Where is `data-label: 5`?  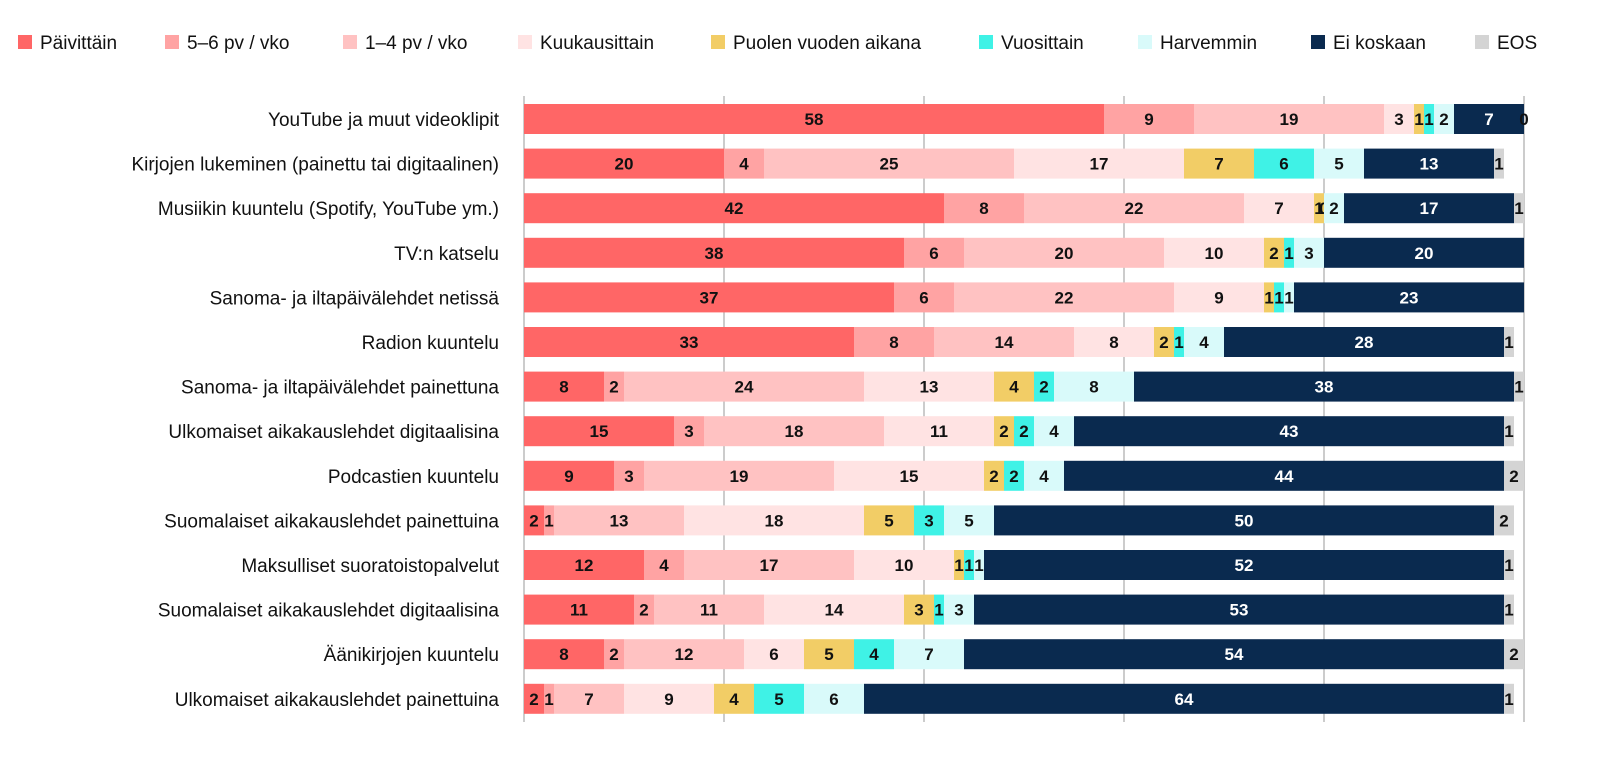 data-label: 5 is located at coordinates (828, 654).